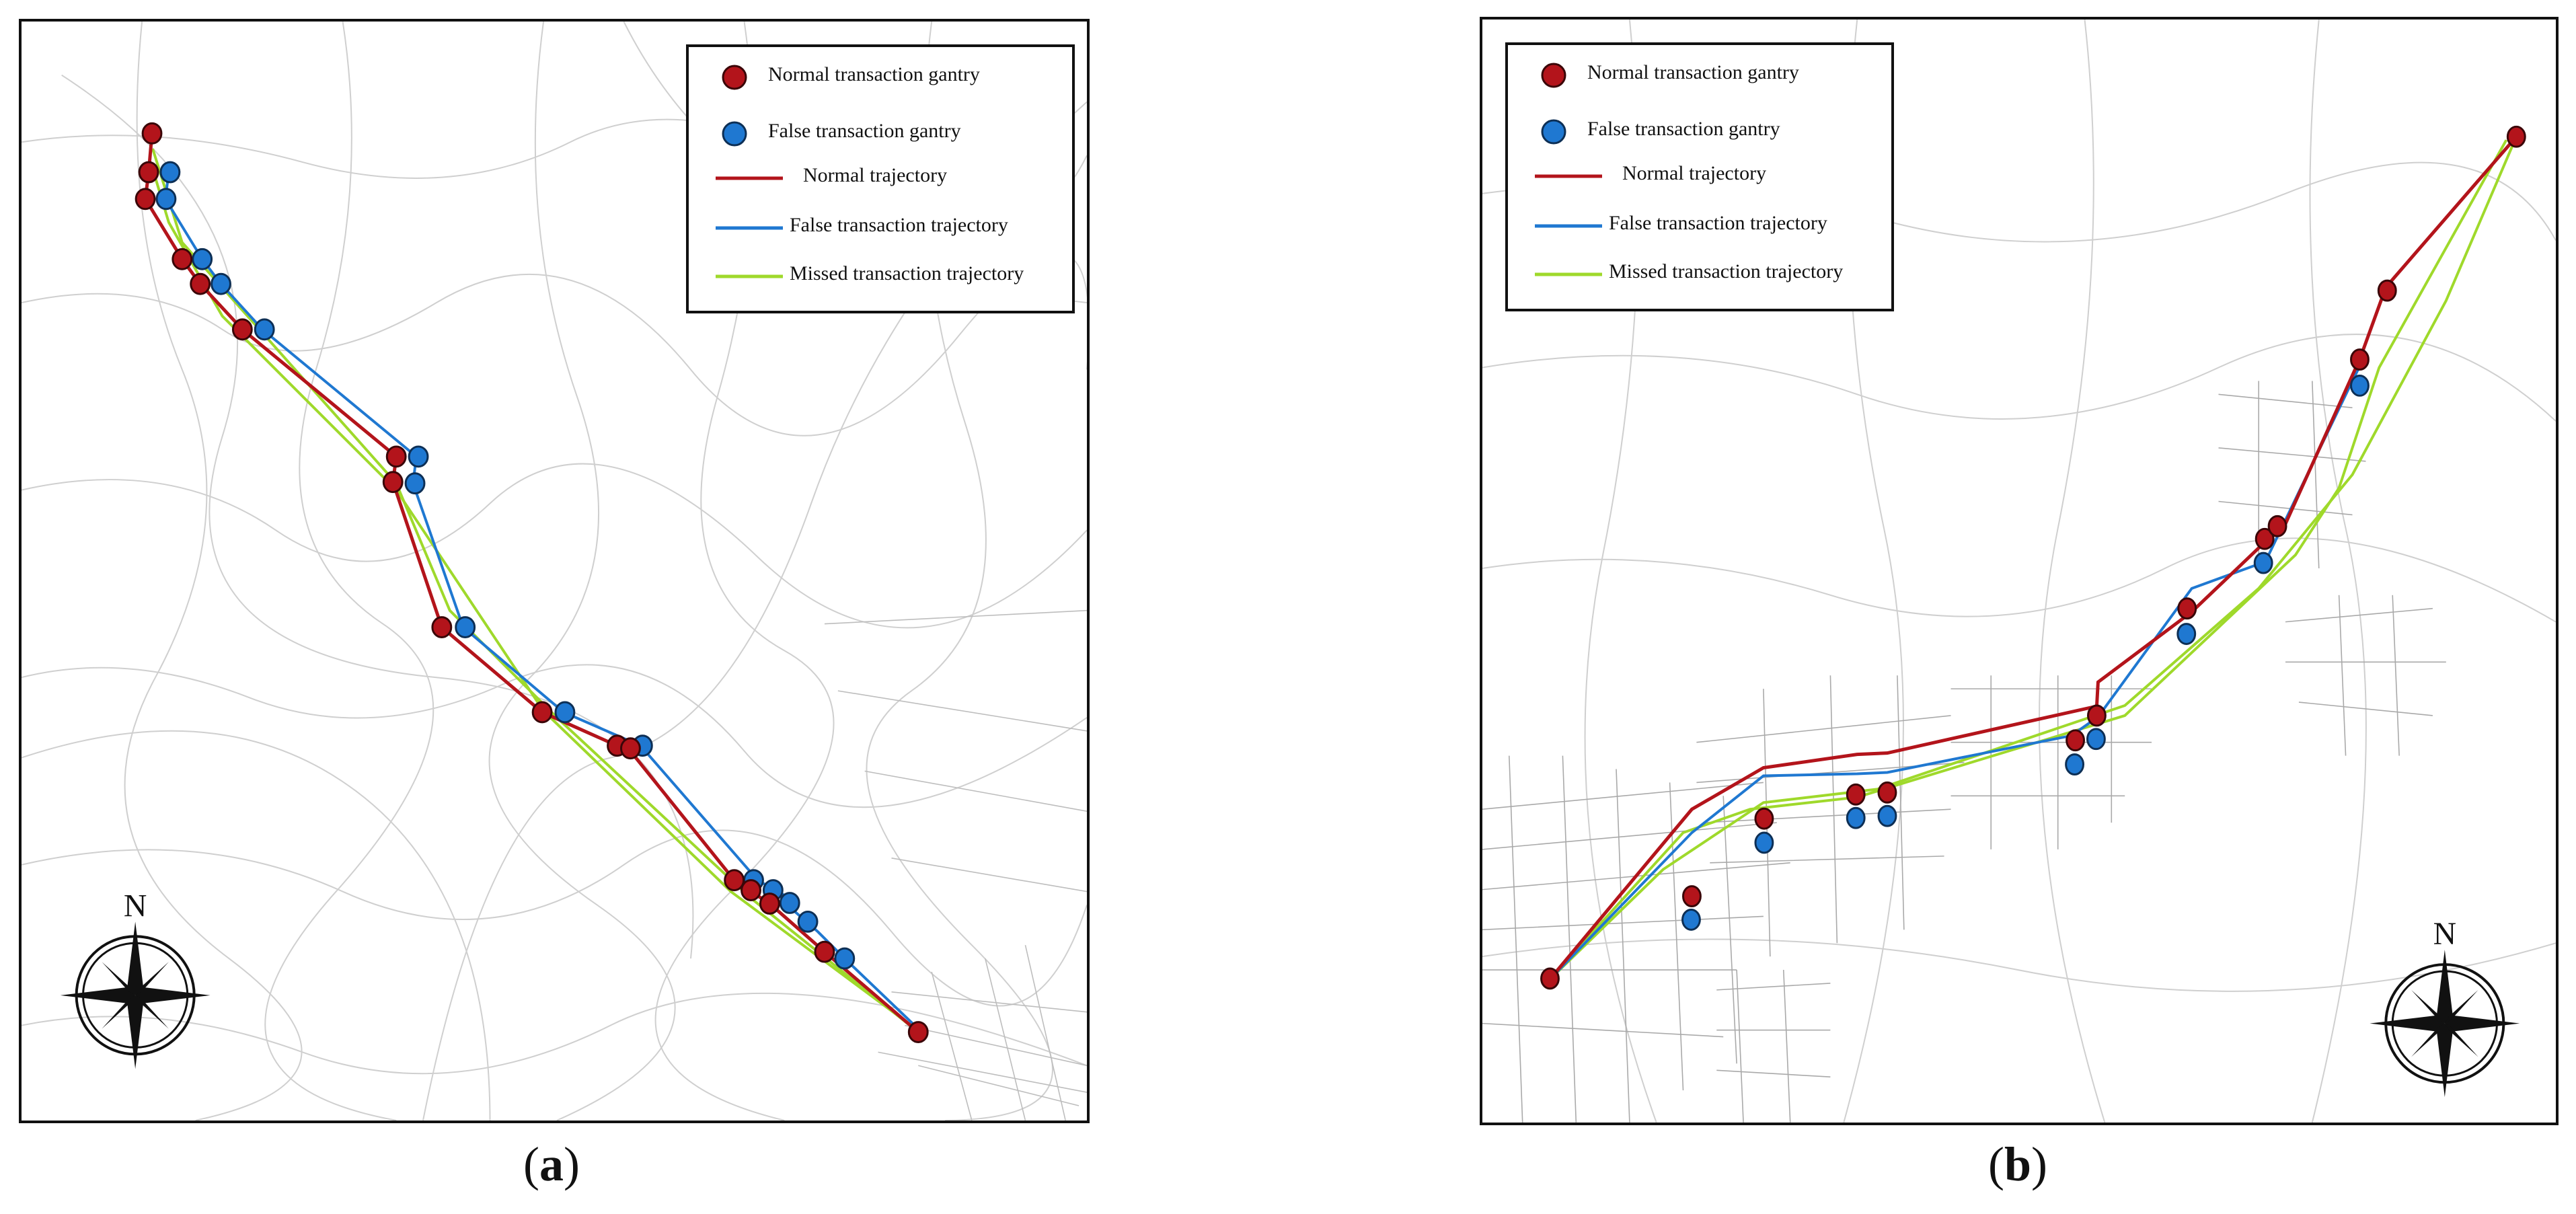  What do you see at coordinates (955, 865) in the screenshot?
I see `road-network-a-dense` at bounding box center [955, 865].